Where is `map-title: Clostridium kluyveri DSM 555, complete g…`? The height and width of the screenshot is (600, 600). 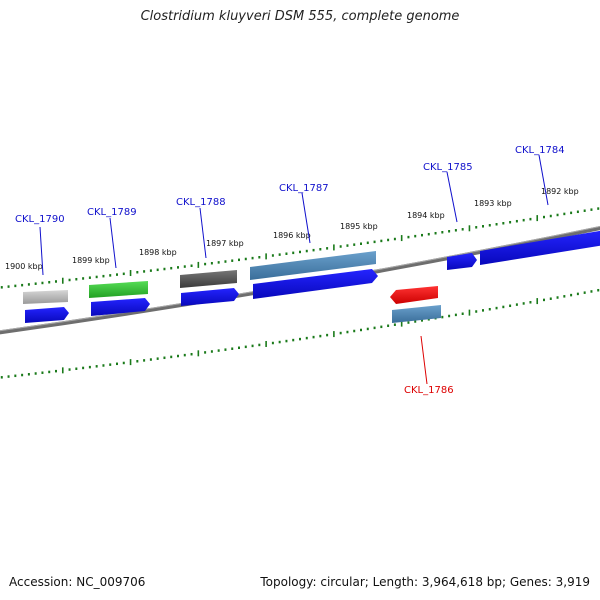 map-title: Clostridium kluyveri DSM 555, complete g… is located at coordinates (300, 16).